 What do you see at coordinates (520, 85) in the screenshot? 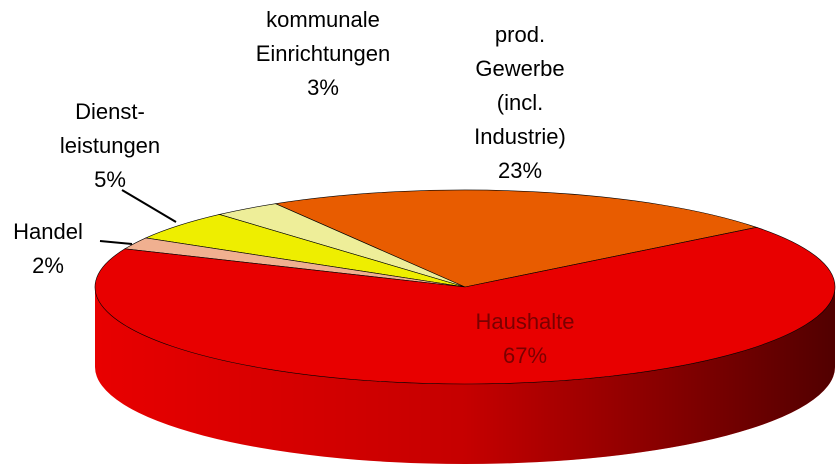
I see `category-label: prod. Gewerbe (incl. Industrie)` at bounding box center [520, 85].